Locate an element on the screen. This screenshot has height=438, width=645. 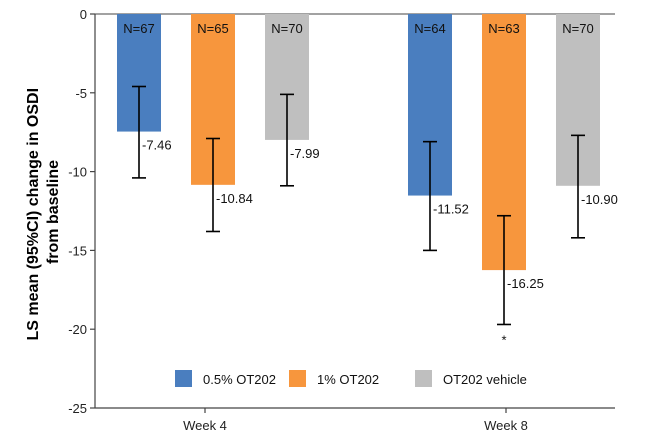
x-tick-label: Week 4 is located at coordinates (205, 425).